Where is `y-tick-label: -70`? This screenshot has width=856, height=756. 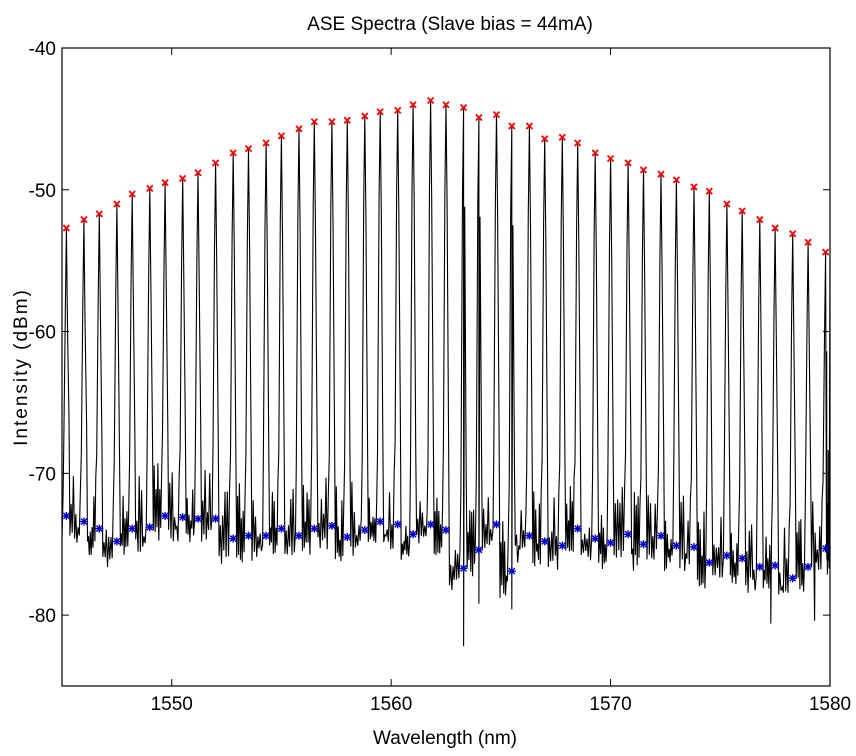 y-tick-label: -70 is located at coordinates (42, 474).